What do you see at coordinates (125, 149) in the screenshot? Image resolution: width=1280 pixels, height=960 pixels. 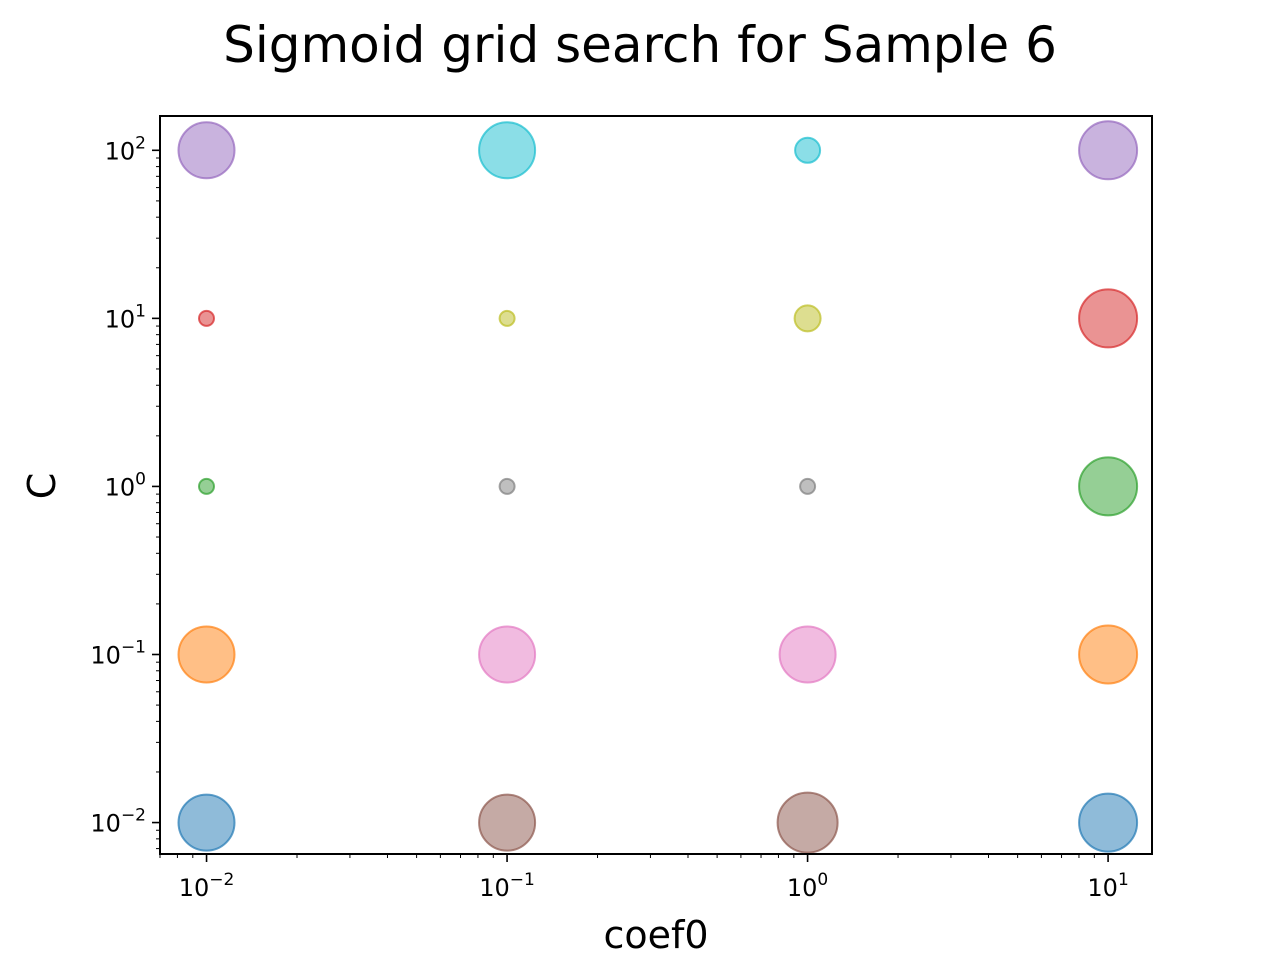 I see `y-tick-label: 10²` at bounding box center [125, 149].